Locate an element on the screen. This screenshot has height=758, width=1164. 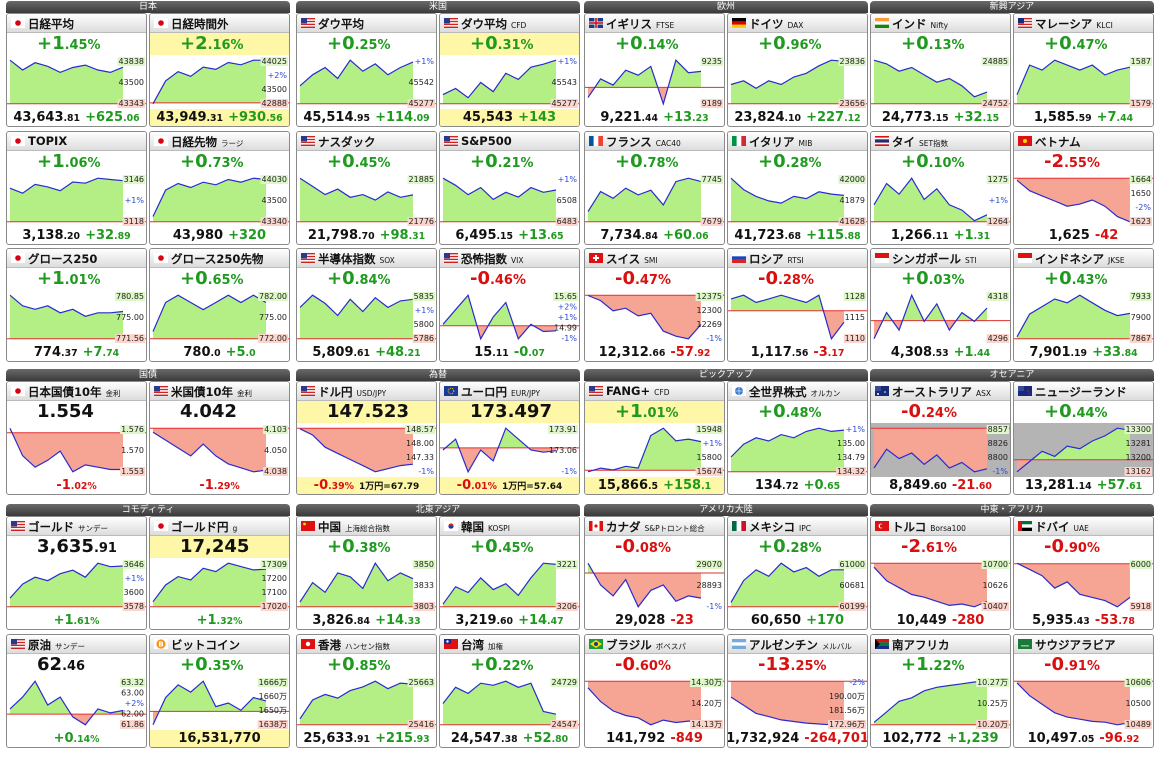
market-tile: 米国債10年 金利 4.042 4.103 4.050 4.038 -1.29% is located at coordinates (219, 438).